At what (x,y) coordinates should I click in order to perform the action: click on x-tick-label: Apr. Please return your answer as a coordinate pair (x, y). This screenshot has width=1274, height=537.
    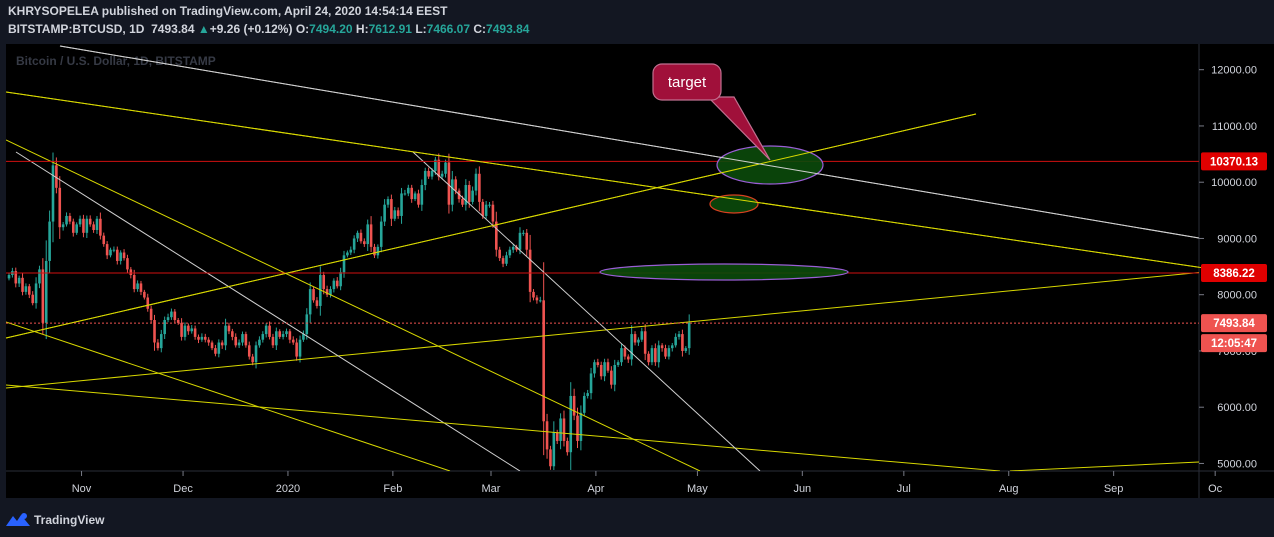
    Looking at the image, I should click on (595, 489).